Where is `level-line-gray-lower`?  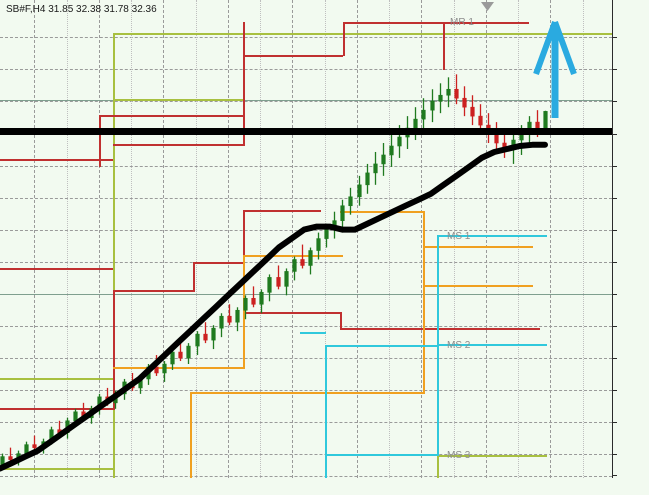 level-line-gray-lower is located at coordinates (306, 294).